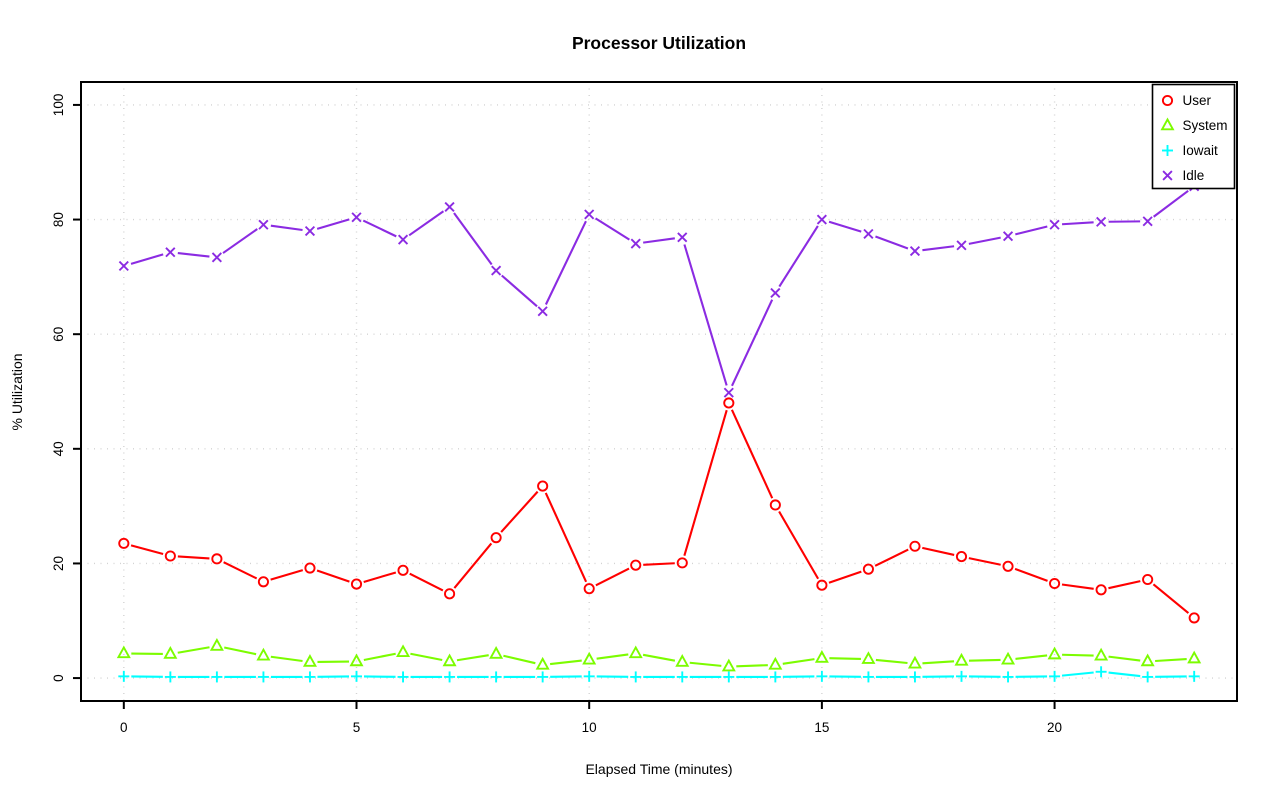  I want to click on legend-box, so click(1193, 136).